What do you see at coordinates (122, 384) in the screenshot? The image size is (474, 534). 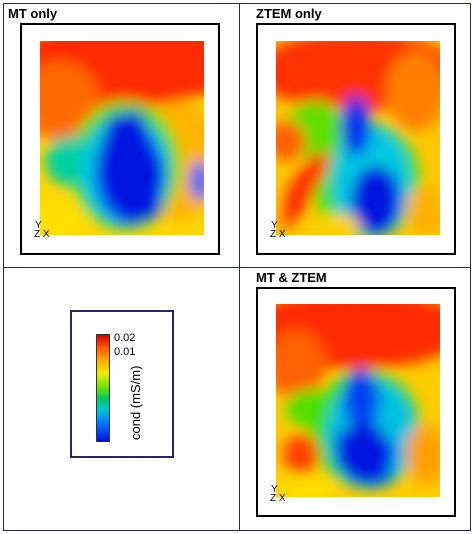 I see `color-legend: 0.02 0.01 cond (mS/m)` at bounding box center [122, 384].